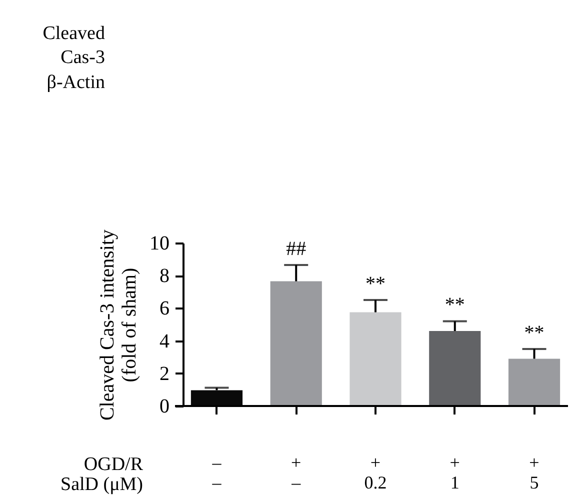  I want to click on x-tick-label: + 0.2, so click(375, 472).